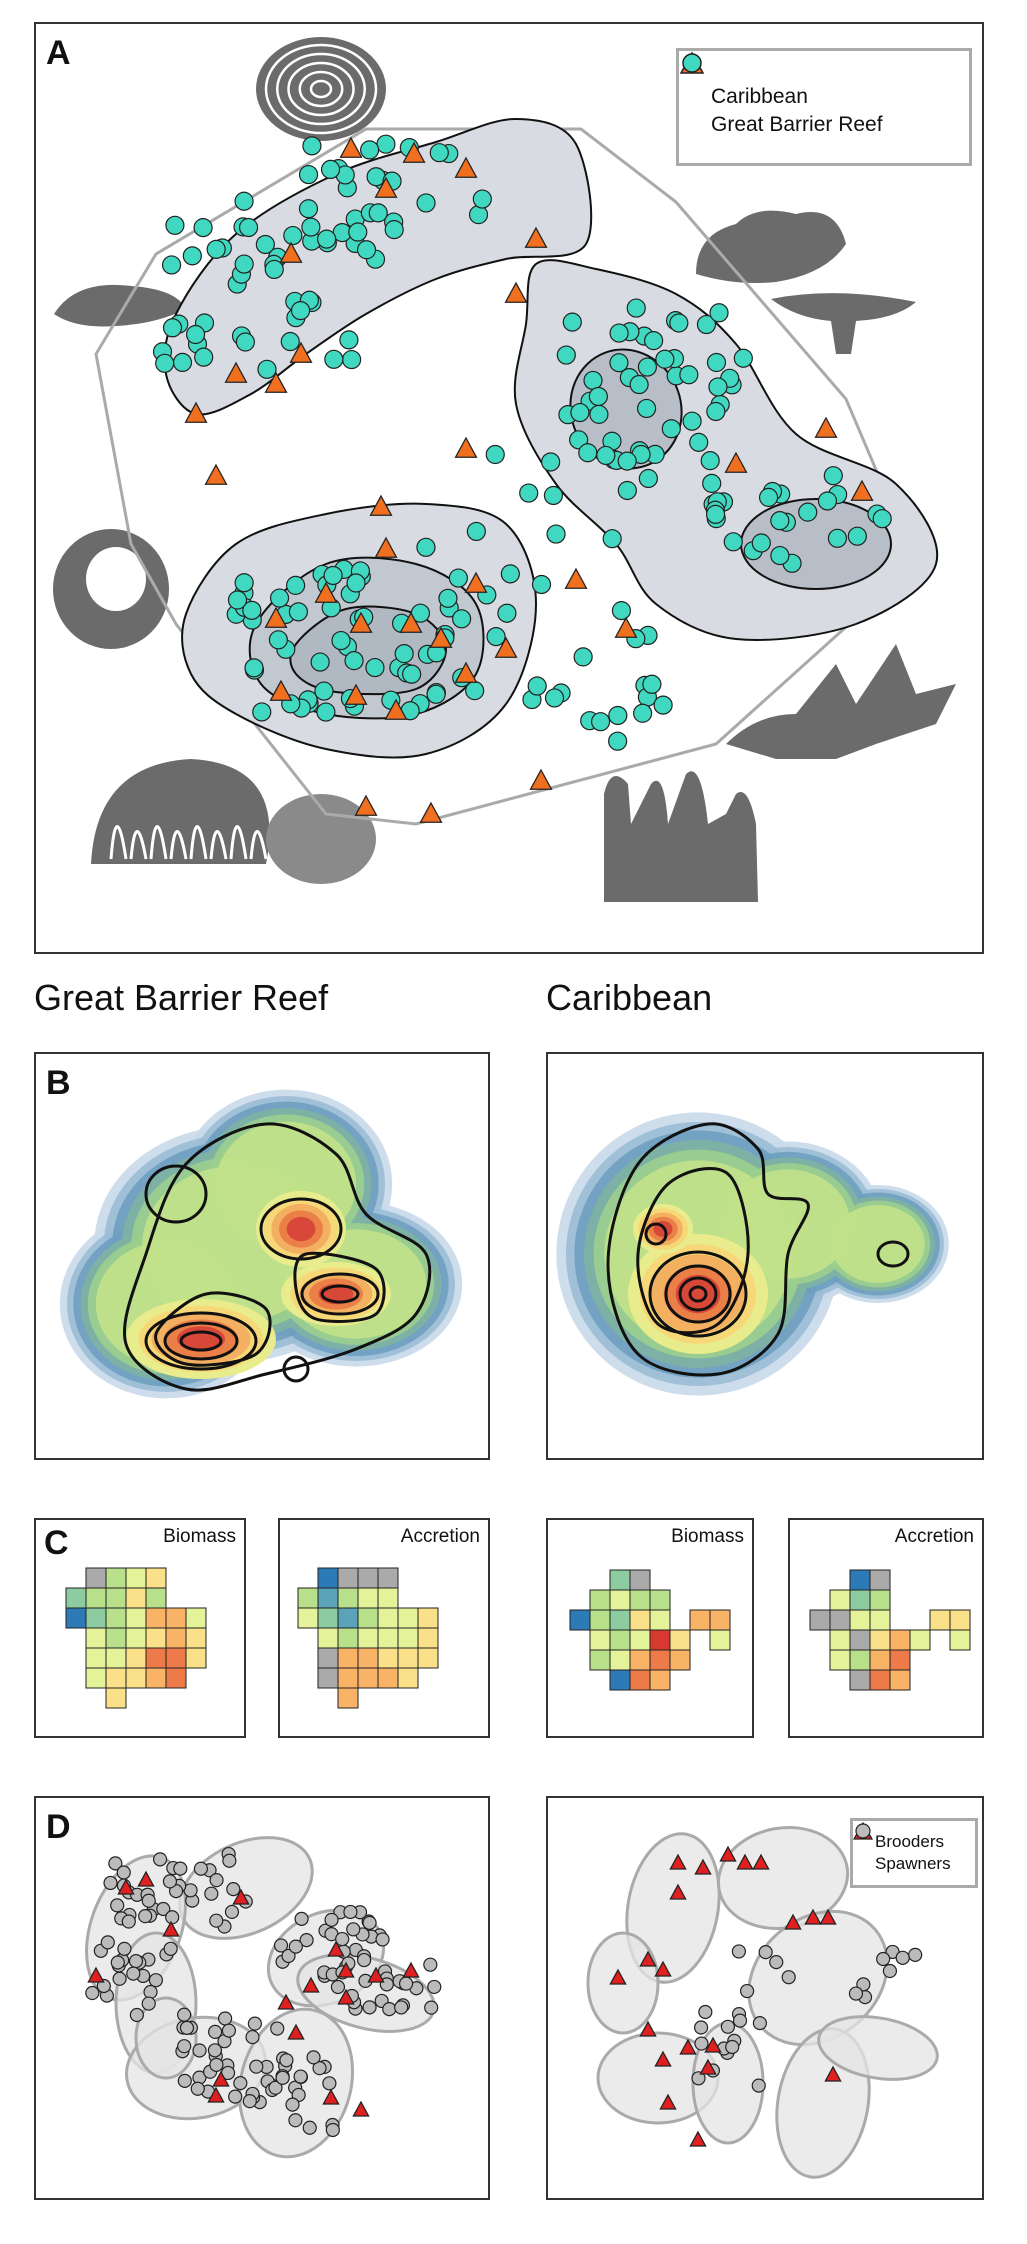 The height and width of the screenshot is (2244, 1027). I want to click on heatmap-gbr-biomass, so click(136, 1638).